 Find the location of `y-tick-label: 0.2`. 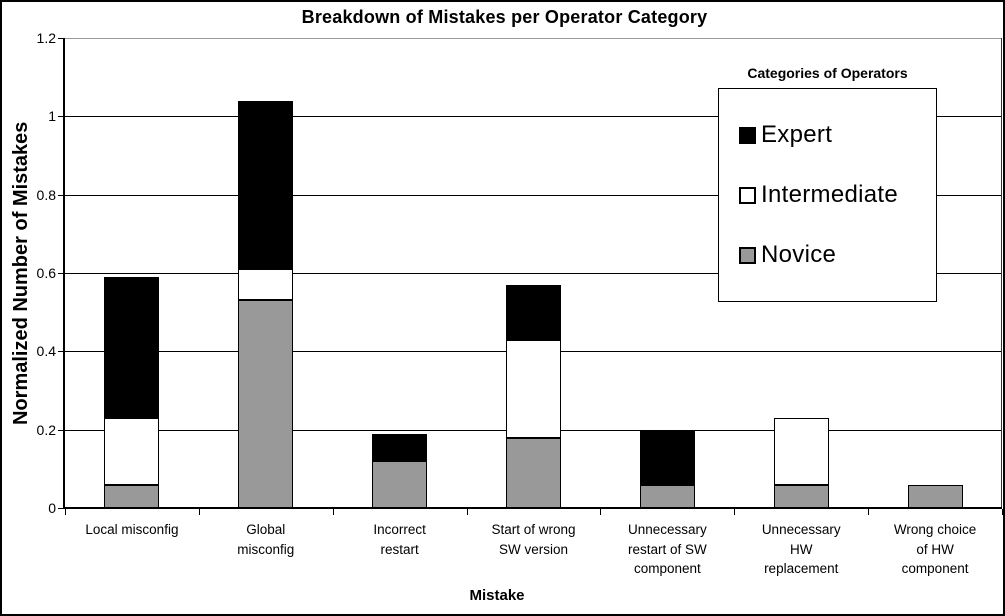

y-tick-label: 0.2 is located at coordinates (46, 430).